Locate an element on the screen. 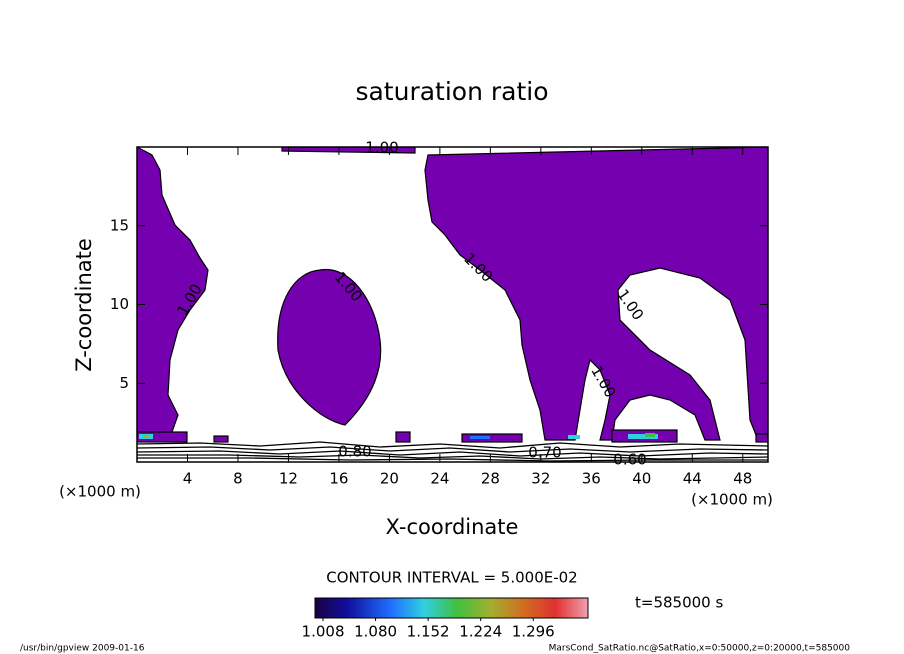  x-tick-label: 16 is located at coordinates (338, 479).